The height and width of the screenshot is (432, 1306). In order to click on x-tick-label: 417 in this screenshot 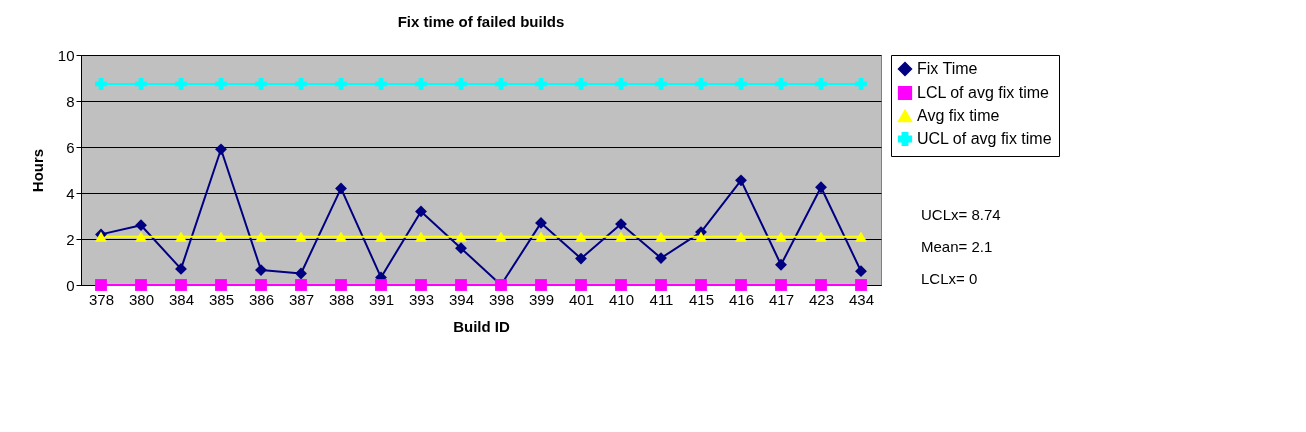, I will do `click(781, 299)`.